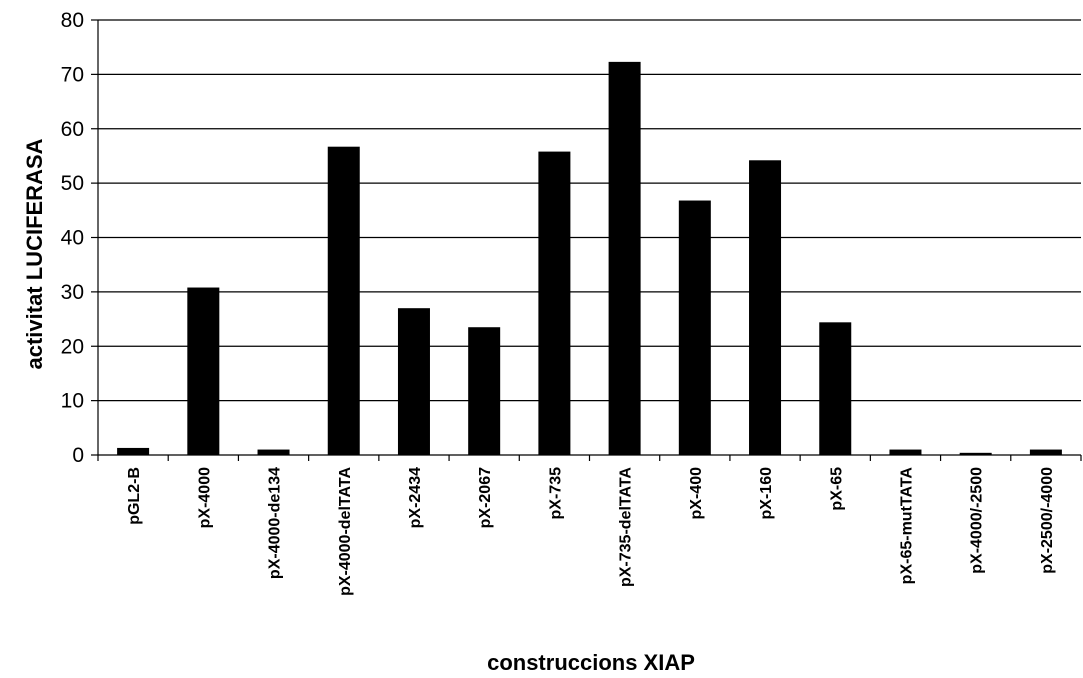  What do you see at coordinates (72, 292) in the screenshot?
I see `y-tick-label: 30` at bounding box center [72, 292].